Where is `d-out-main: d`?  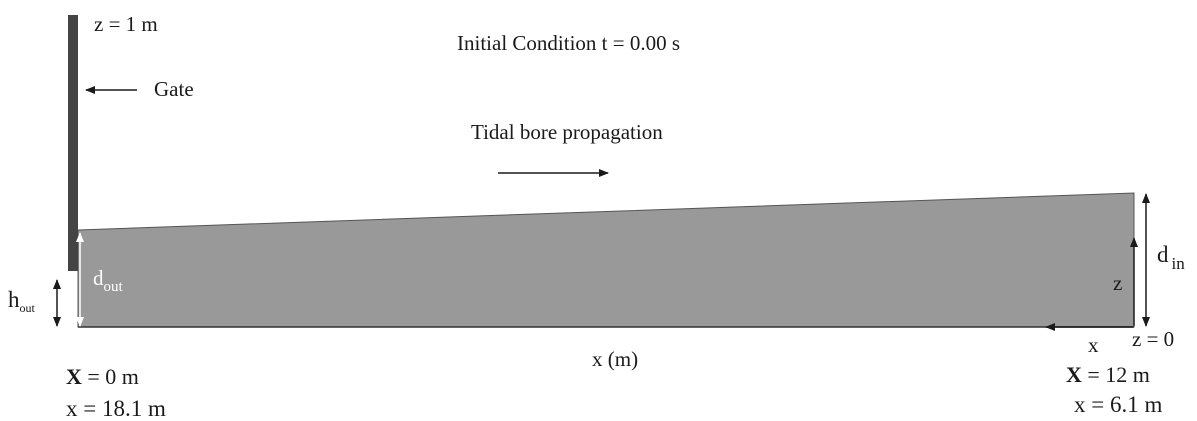 d-out-main: d is located at coordinates (98, 278).